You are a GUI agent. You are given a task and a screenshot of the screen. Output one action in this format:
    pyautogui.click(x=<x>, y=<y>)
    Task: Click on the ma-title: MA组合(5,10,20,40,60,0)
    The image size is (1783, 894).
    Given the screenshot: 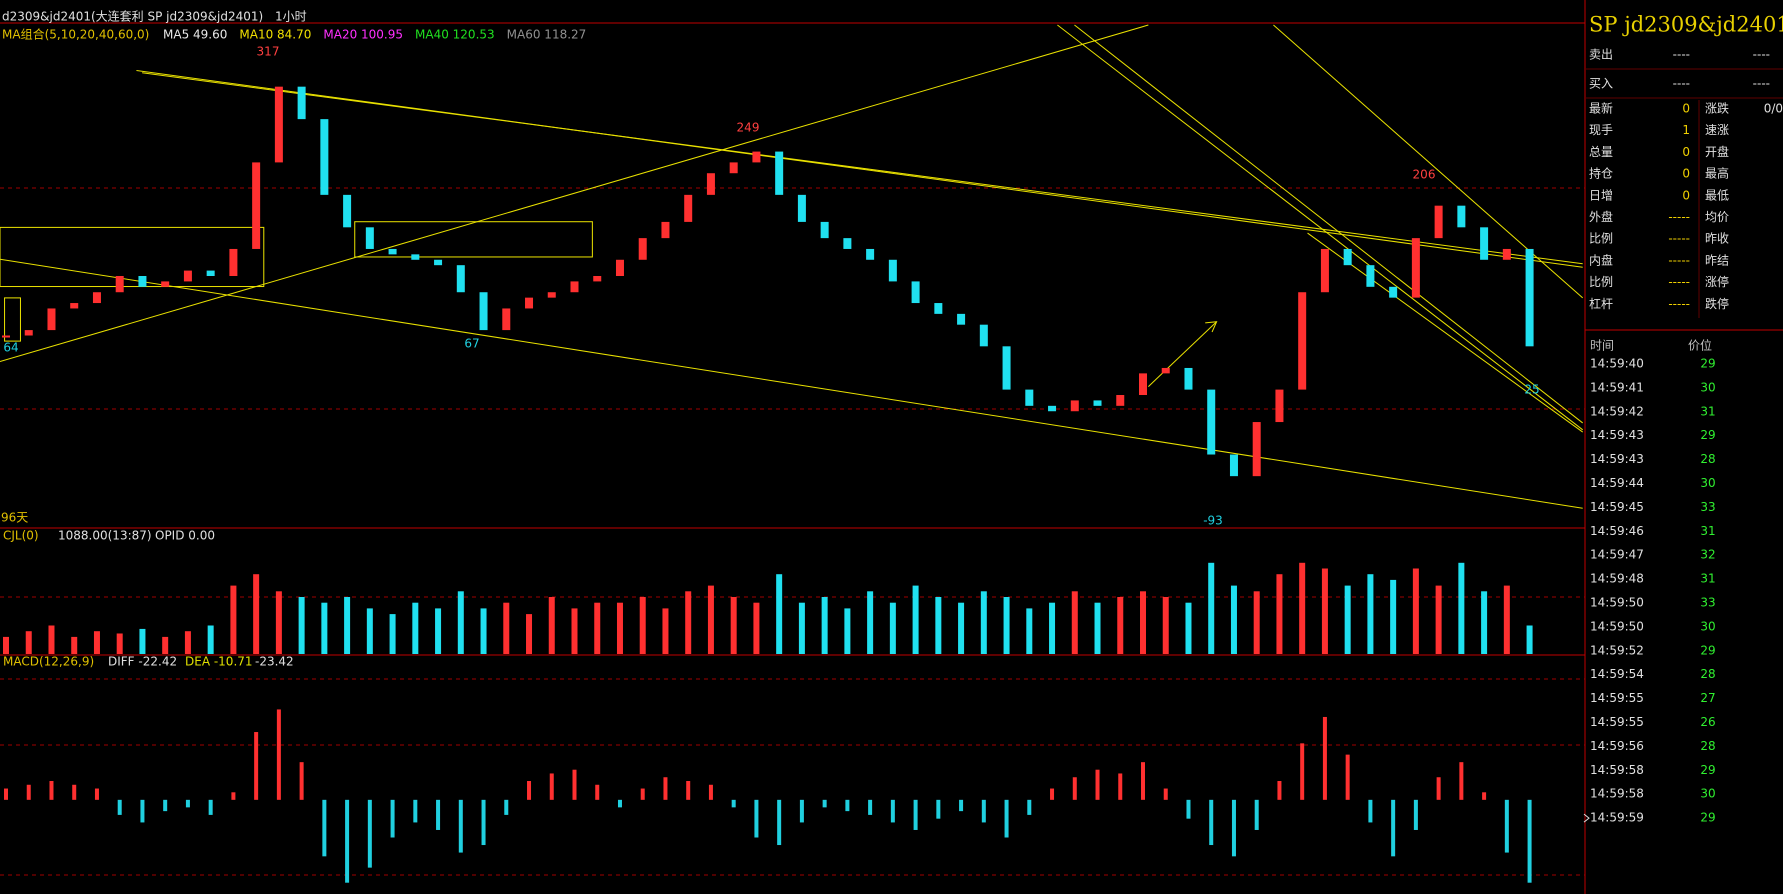 What is the action you would take?
    pyautogui.click(x=75, y=34)
    